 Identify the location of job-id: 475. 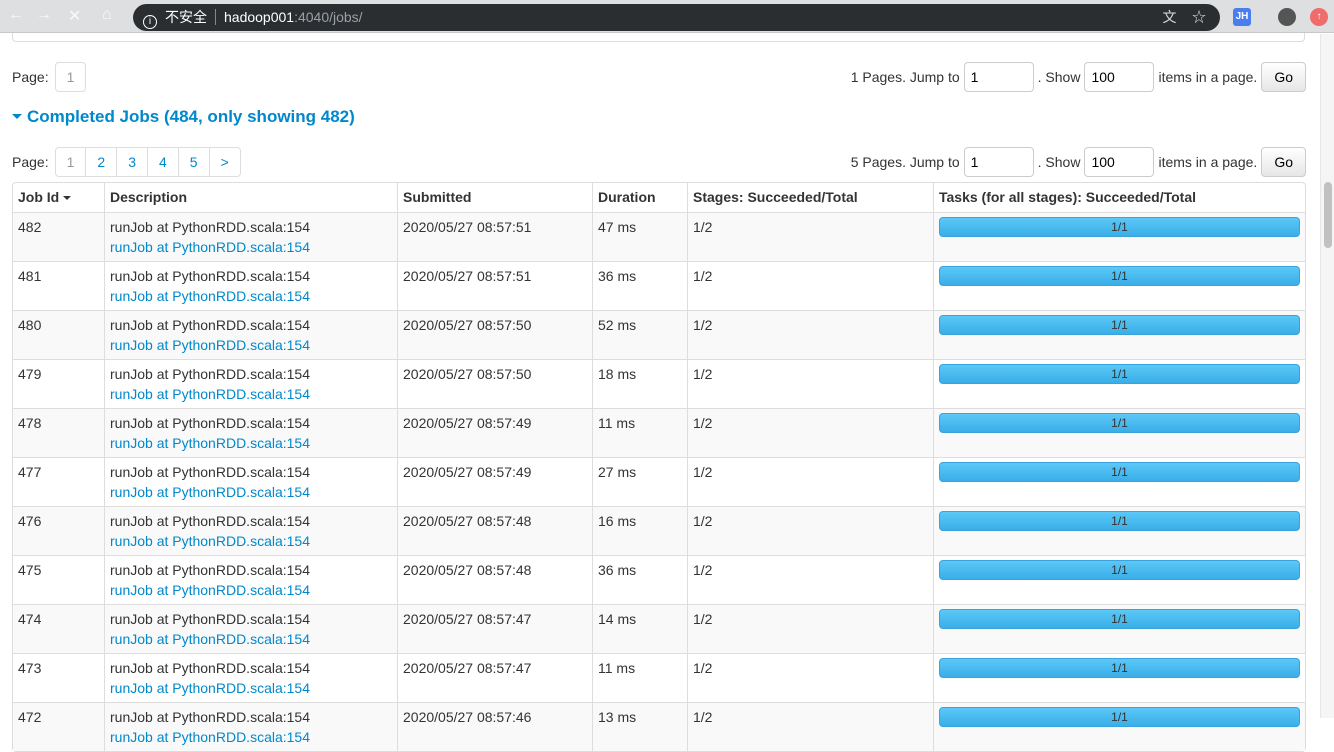
(58, 579).